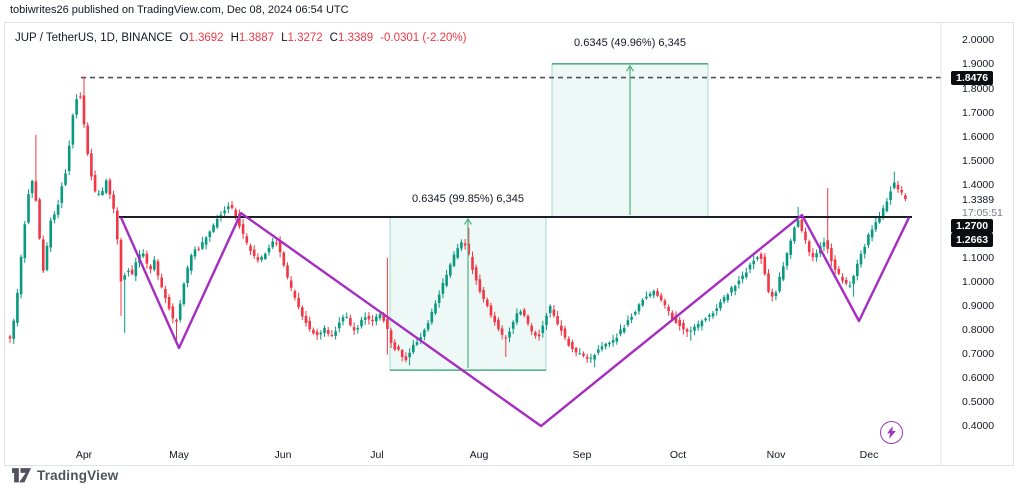 The height and width of the screenshot is (492, 1024). I want to click on fib-label-lower: 0.6345 (99.85%) 6,345, so click(468, 199).